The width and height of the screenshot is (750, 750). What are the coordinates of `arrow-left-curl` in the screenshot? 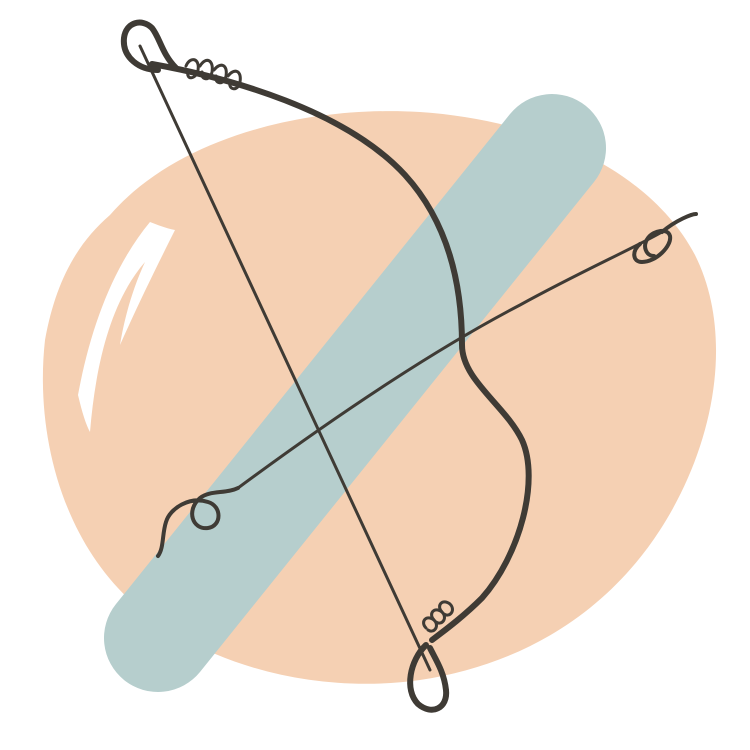 It's located at (198, 522).